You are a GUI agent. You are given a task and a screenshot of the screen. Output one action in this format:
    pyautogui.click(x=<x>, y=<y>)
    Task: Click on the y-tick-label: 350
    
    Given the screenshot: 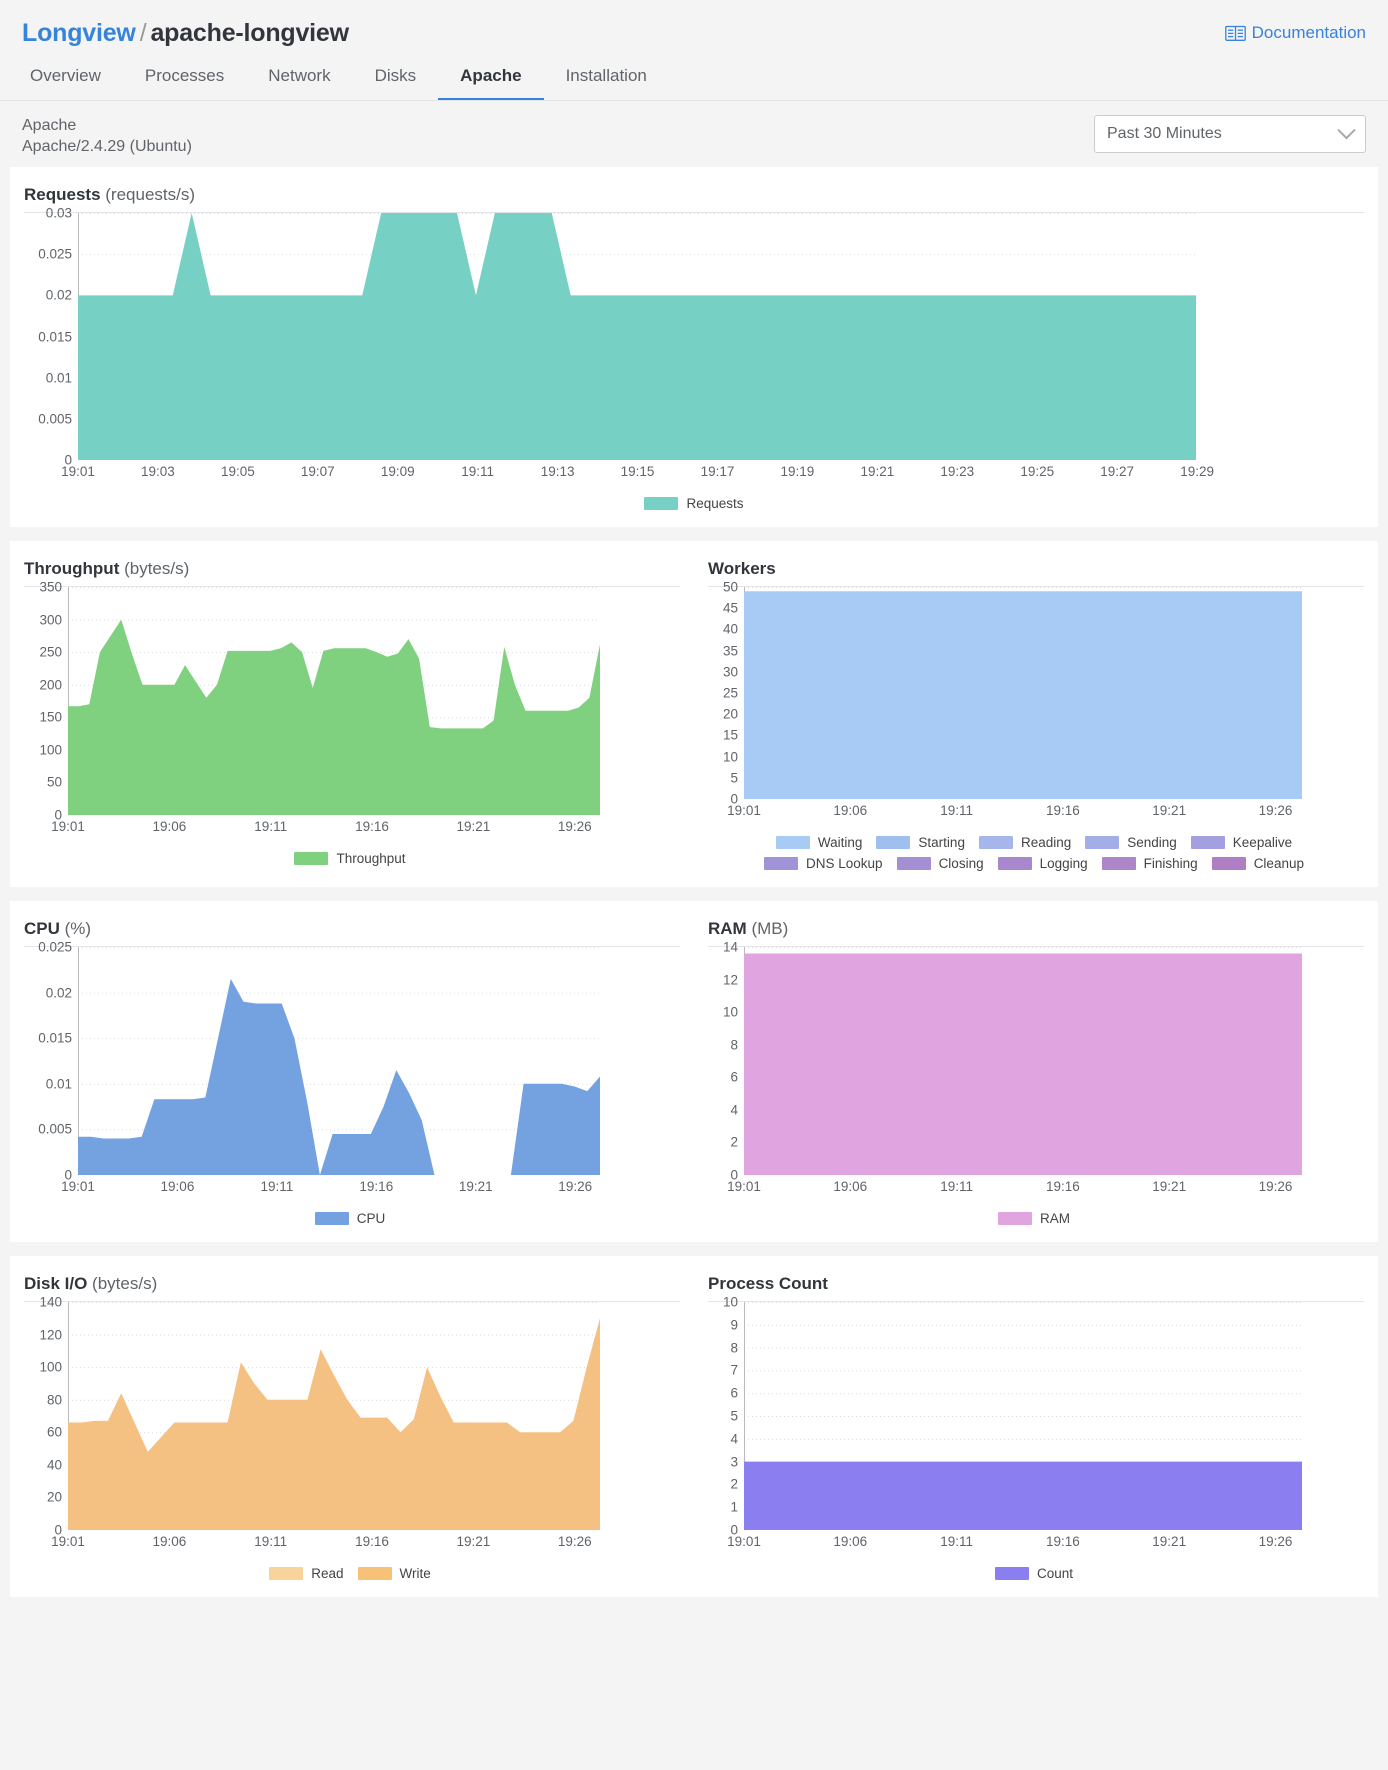 What is the action you would take?
    pyautogui.click(x=50, y=587)
    